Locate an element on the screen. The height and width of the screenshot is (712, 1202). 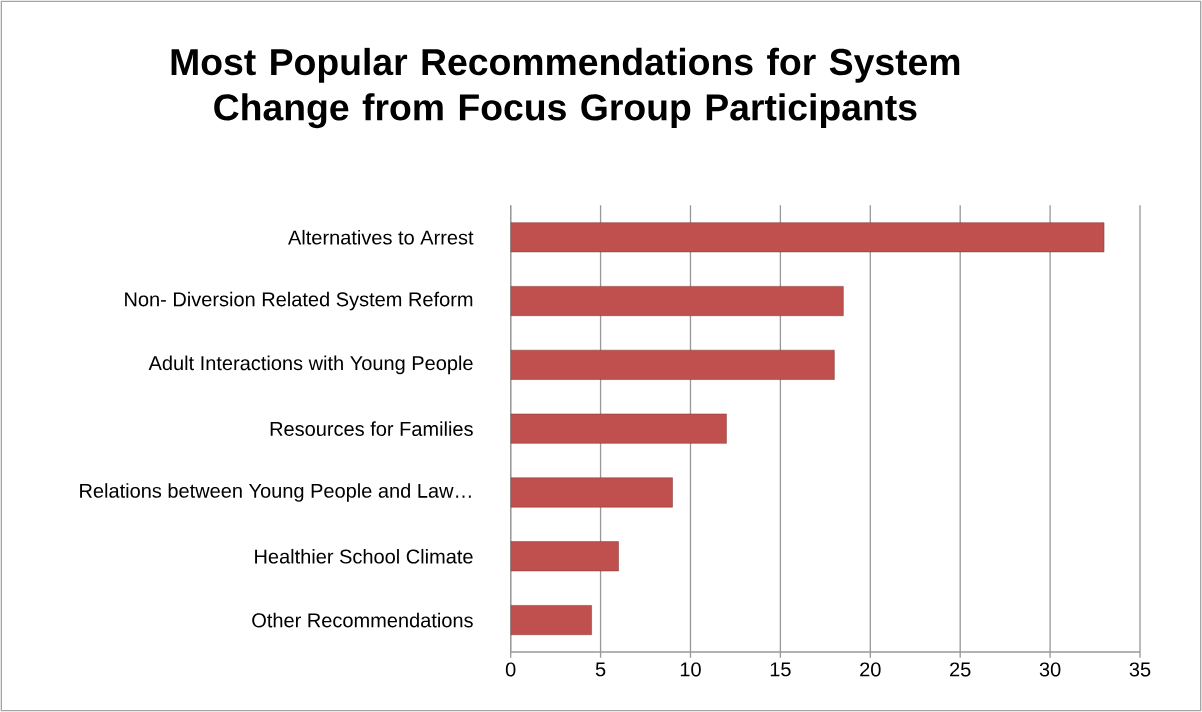
y-tick-label: Other Recommendations is located at coordinates (362, 620).